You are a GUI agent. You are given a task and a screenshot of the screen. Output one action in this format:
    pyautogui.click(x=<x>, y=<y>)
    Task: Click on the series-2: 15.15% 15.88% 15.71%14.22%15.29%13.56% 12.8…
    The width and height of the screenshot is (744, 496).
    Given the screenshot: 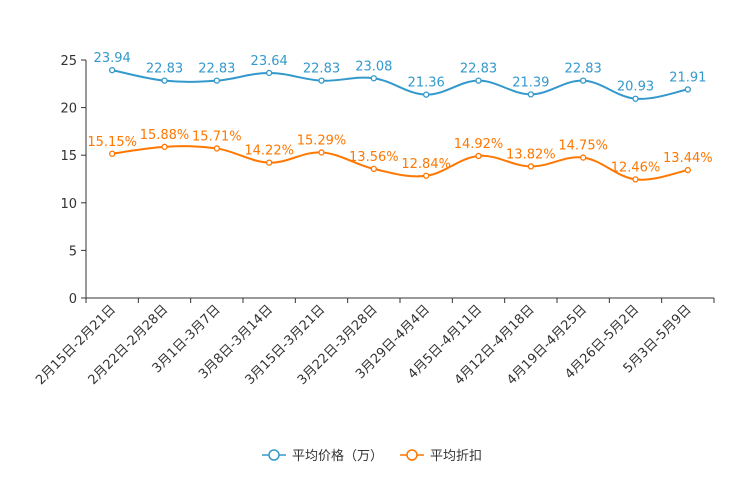 What is the action you would take?
    pyautogui.click(x=400, y=155)
    